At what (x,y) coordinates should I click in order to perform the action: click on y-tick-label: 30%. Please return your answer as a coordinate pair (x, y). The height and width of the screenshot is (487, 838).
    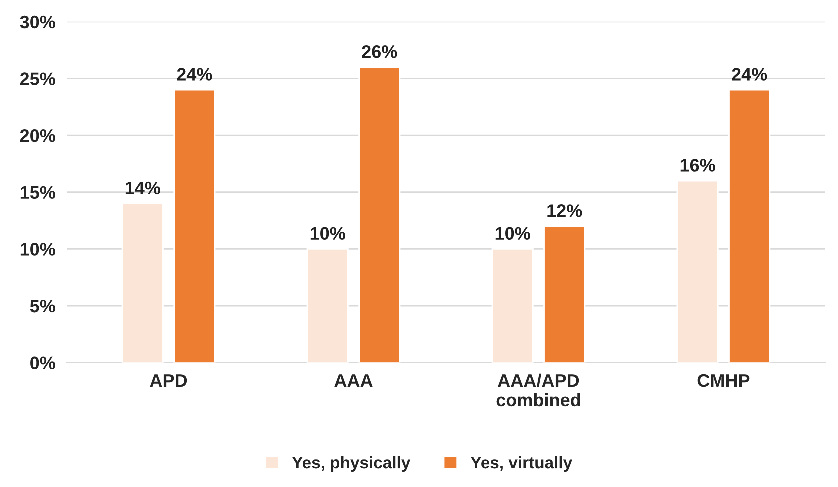
    Looking at the image, I should click on (38, 22).